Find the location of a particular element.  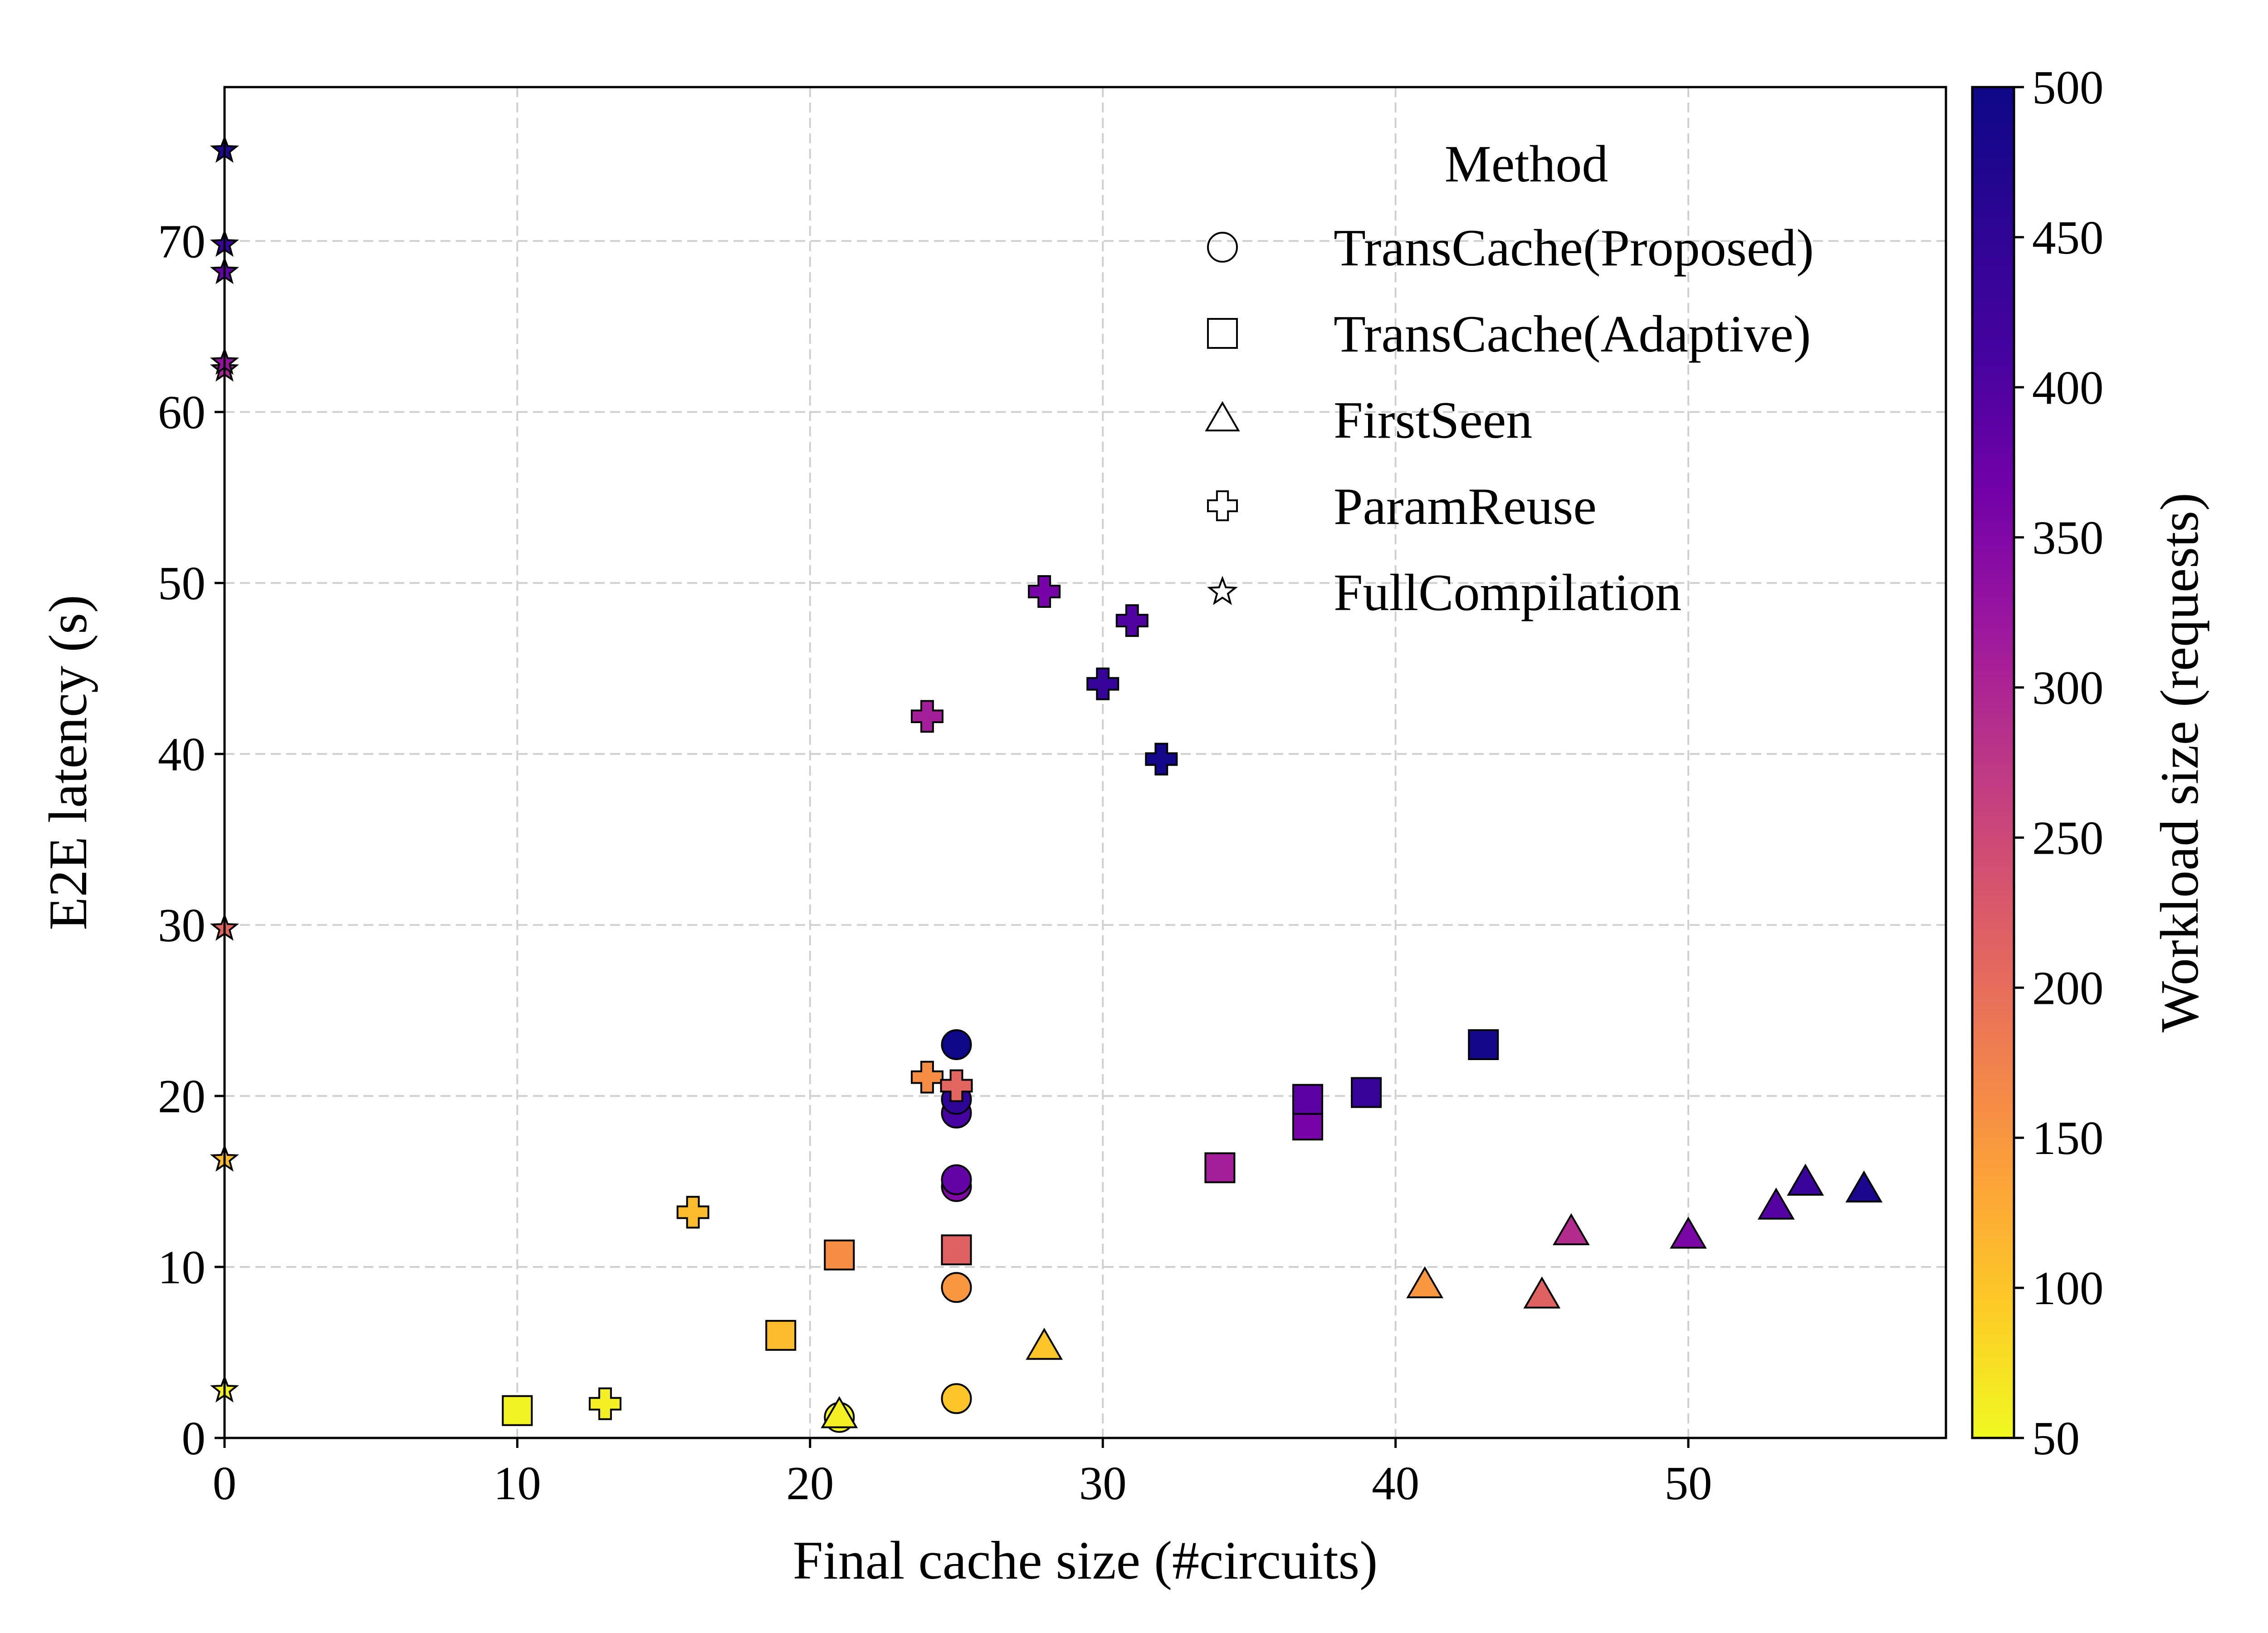

legend-title: Method is located at coordinates (1527, 164).